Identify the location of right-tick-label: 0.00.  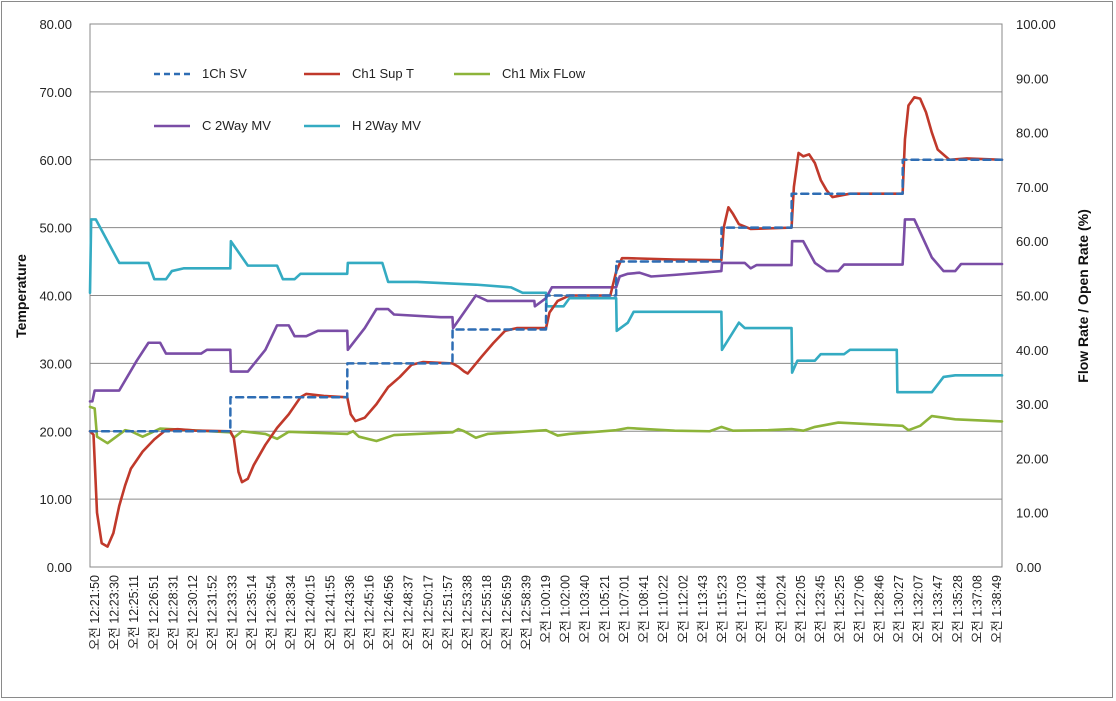
(1028, 567).